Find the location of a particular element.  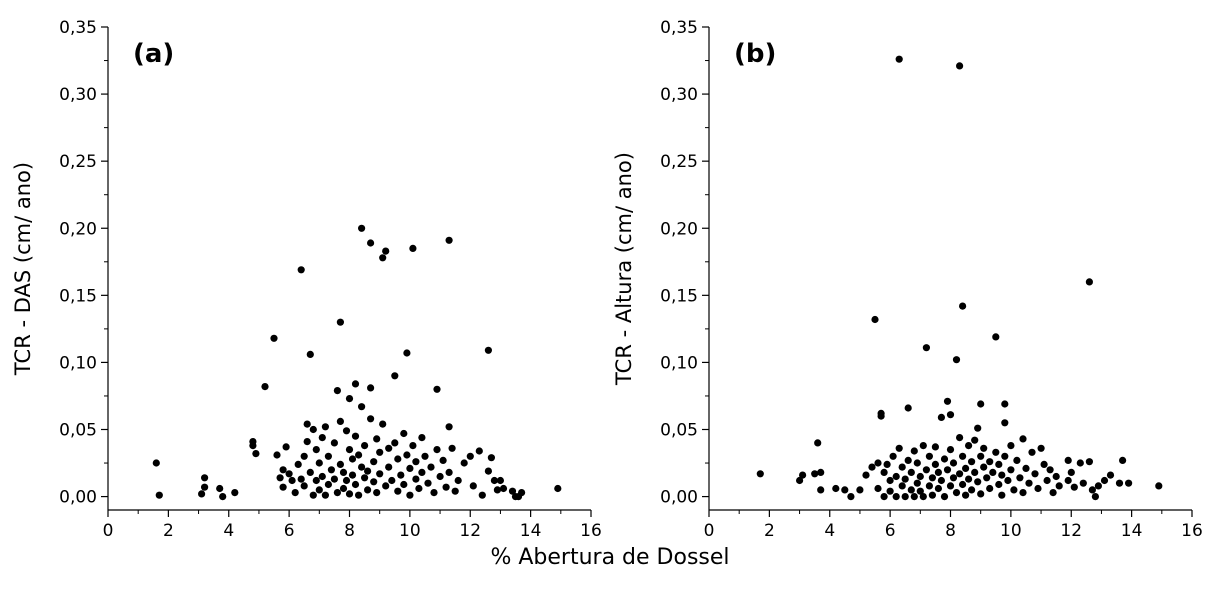

x-tick-label: 4 is located at coordinates (829, 530).